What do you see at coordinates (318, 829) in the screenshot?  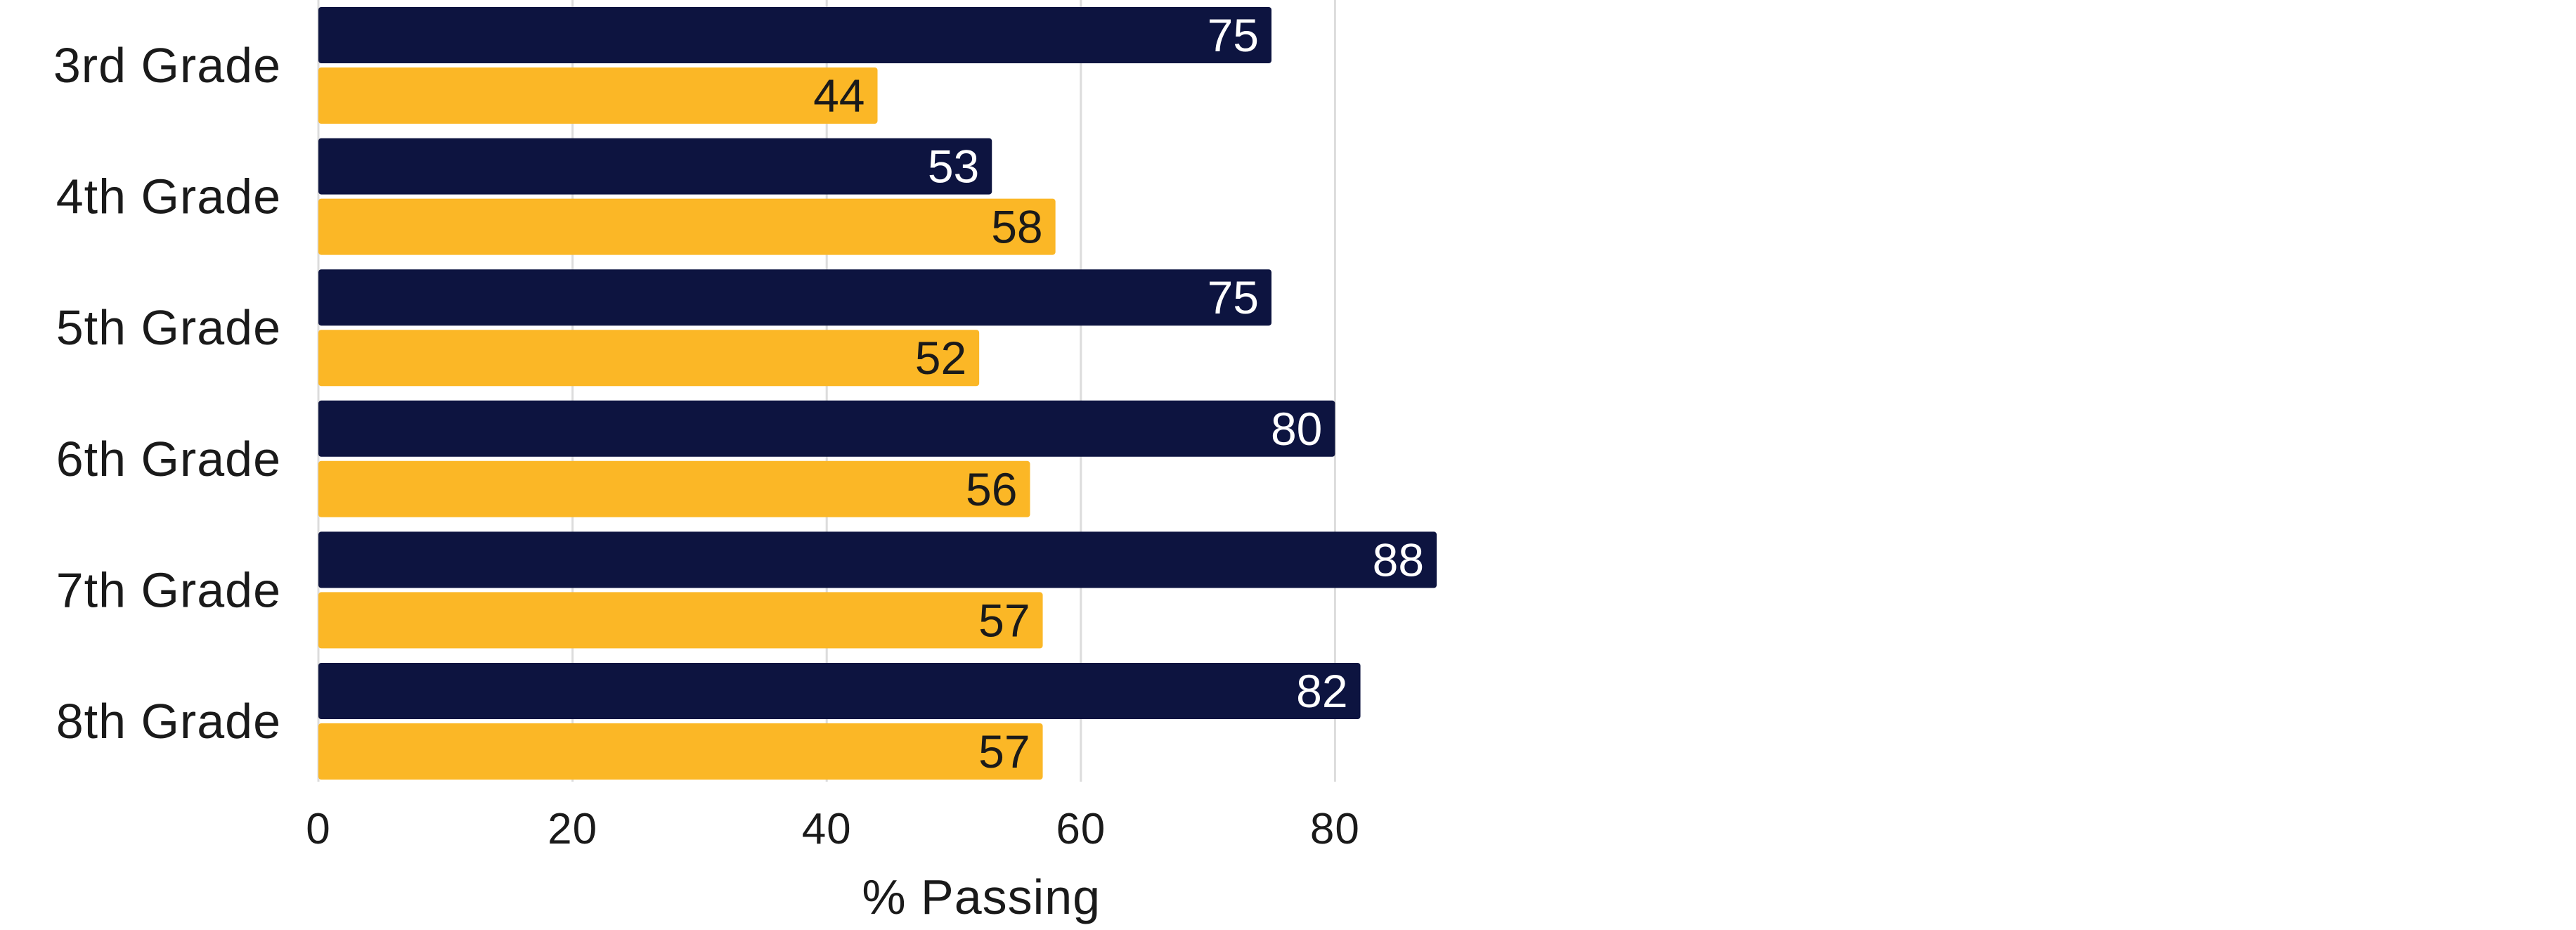 I see `x-tick-label-0: 0` at bounding box center [318, 829].